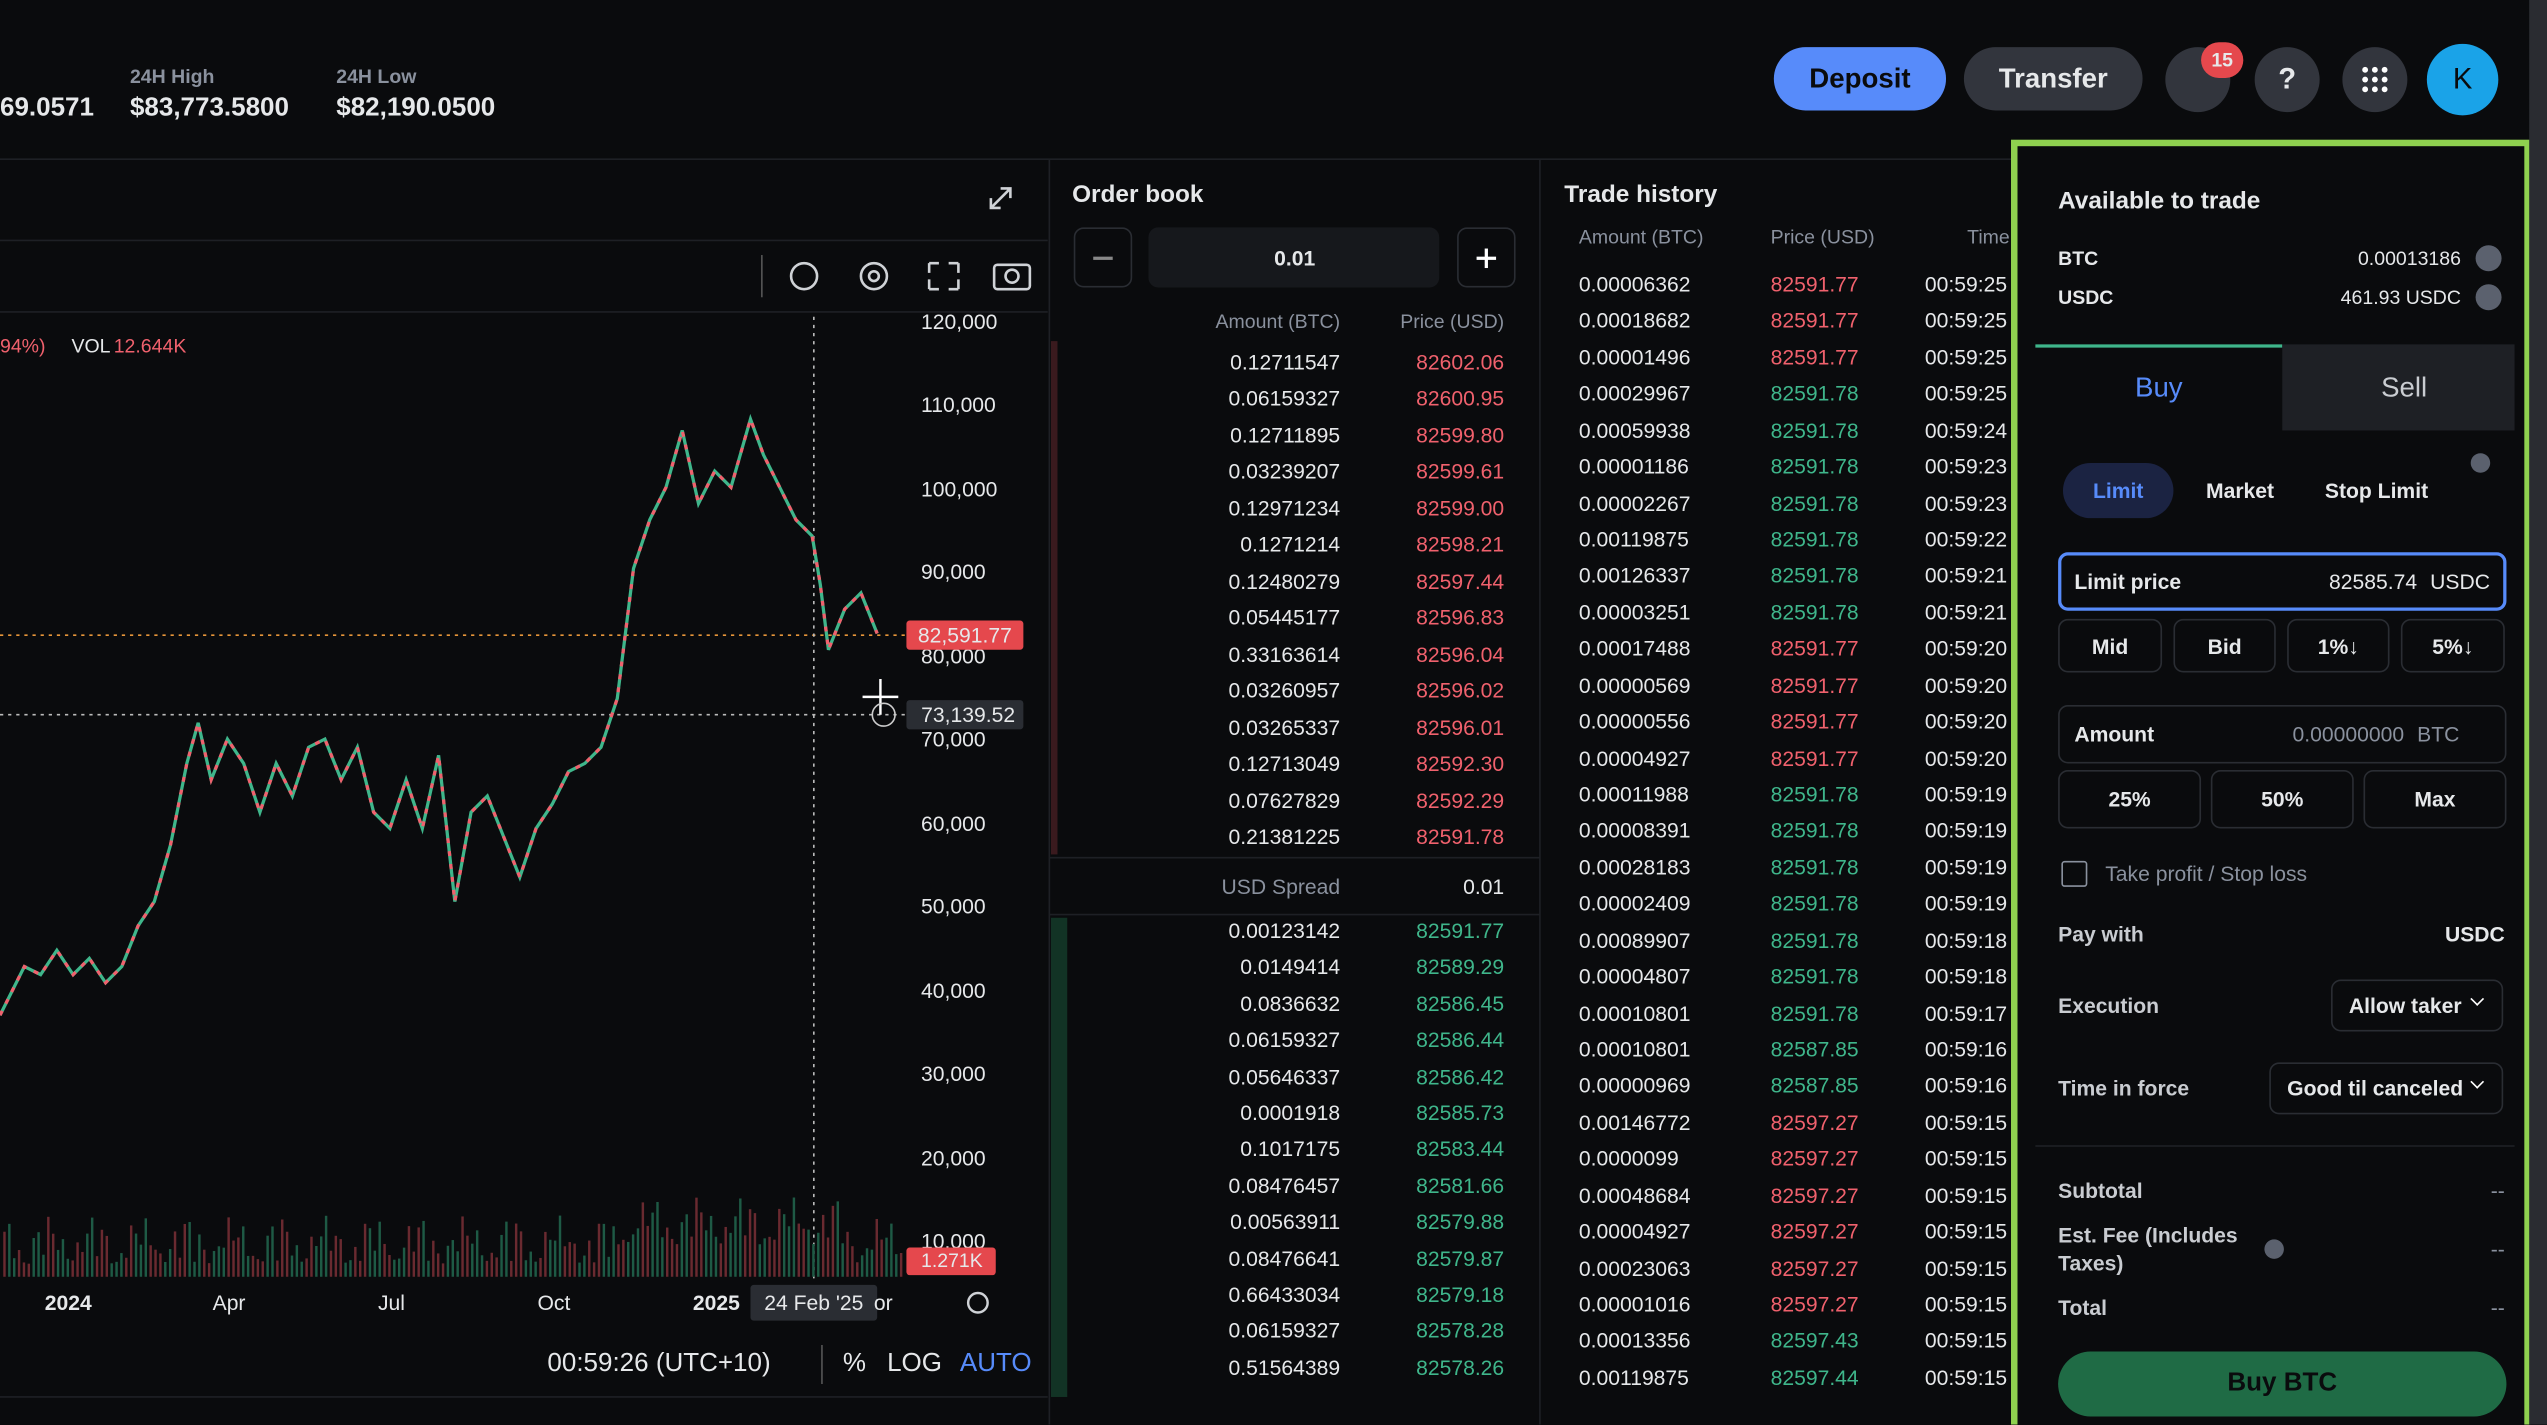 This screenshot has height=1425, width=2547. What do you see at coordinates (1460, 1222) in the screenshot?
I see `bid-price: 82579.88` at bounding box center [1460, 1222].